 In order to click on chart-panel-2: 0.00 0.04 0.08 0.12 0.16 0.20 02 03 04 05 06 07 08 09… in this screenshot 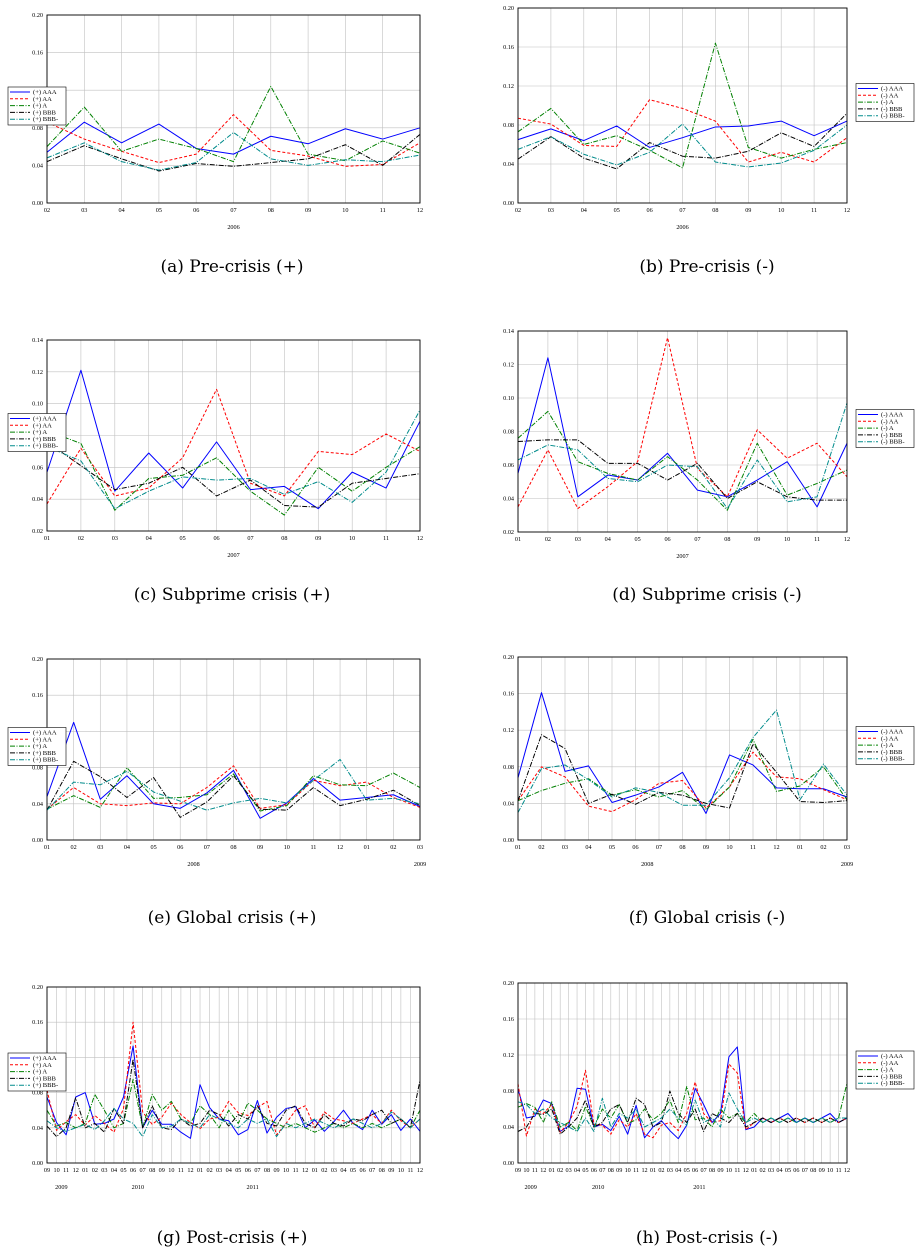, I will do `click(709, 141)`.